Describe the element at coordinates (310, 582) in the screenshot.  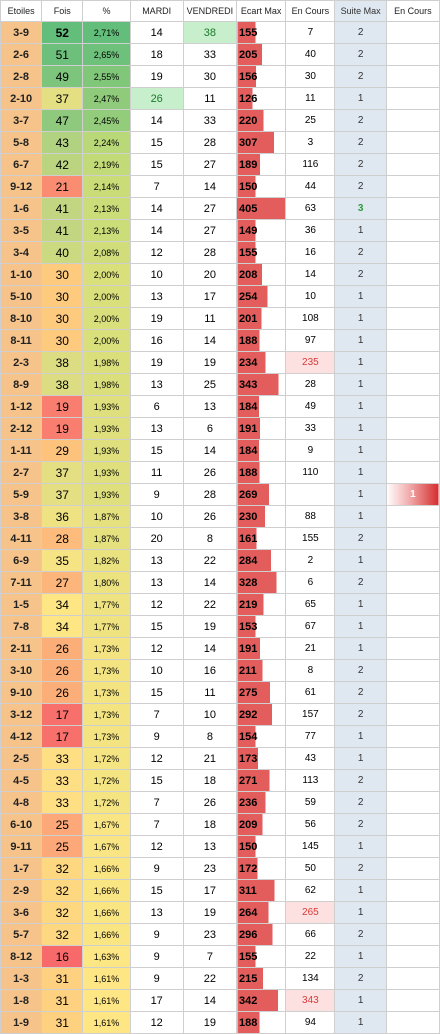
I see `cell-en-cours: 6` at that location.